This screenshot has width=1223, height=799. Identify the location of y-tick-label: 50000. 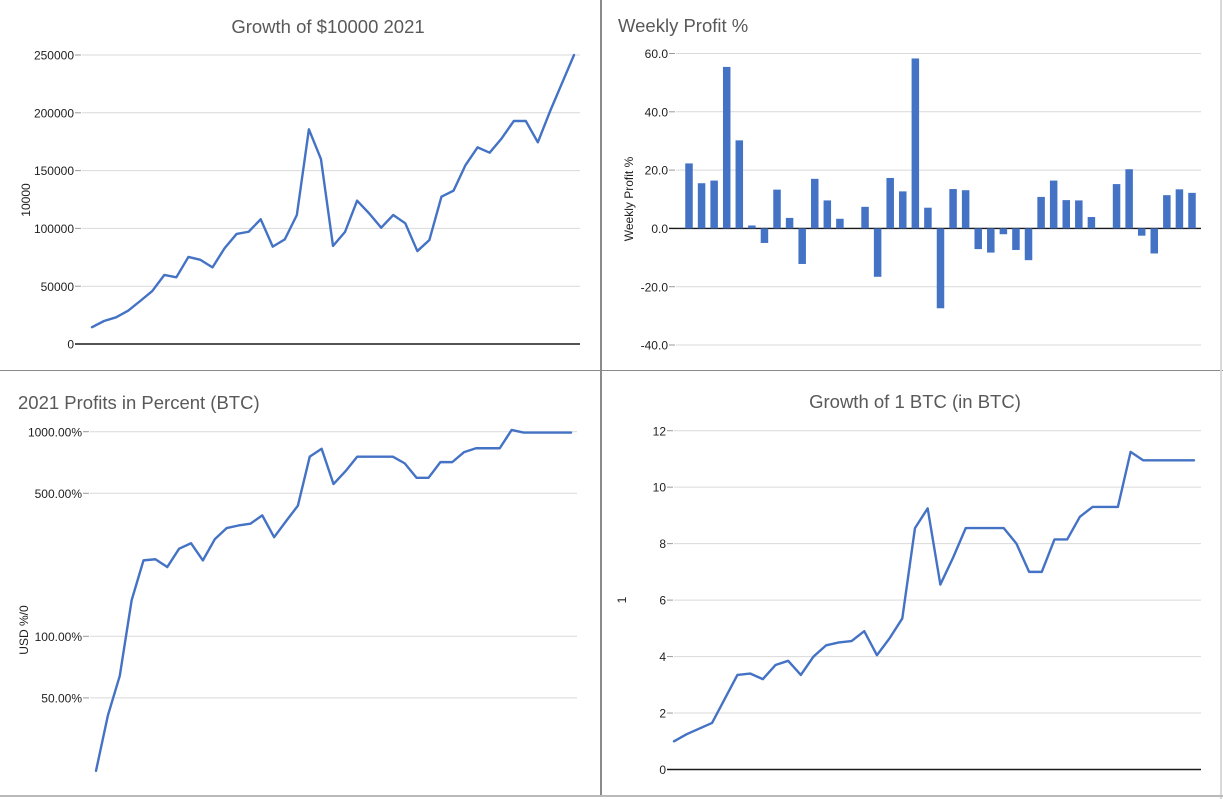
(58, 287).